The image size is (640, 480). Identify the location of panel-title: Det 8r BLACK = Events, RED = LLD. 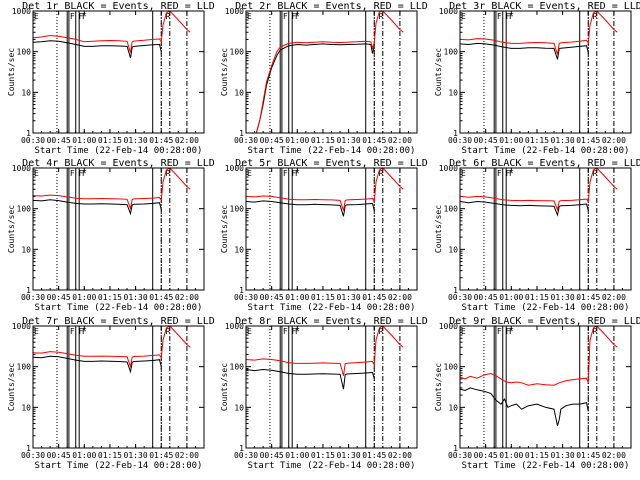
(331, 321).